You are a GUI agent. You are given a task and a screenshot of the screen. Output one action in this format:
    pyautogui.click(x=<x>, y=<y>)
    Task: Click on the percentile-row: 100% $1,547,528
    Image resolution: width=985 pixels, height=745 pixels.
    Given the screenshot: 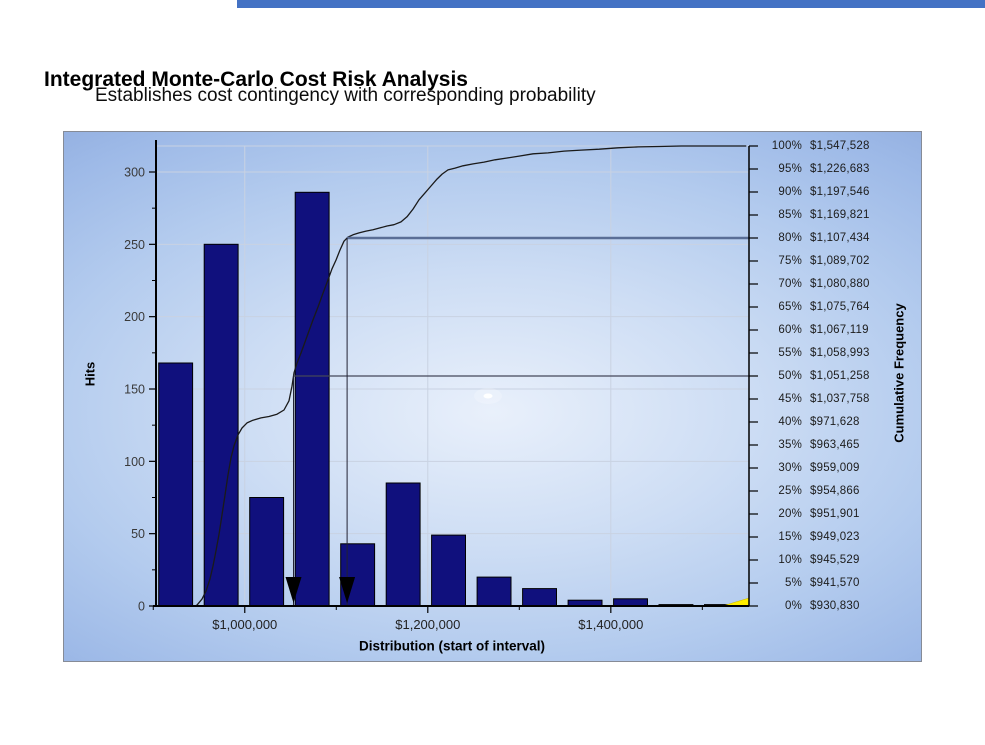 What is the action you would take?
    pyautogui.click(x=817, y=146)
    